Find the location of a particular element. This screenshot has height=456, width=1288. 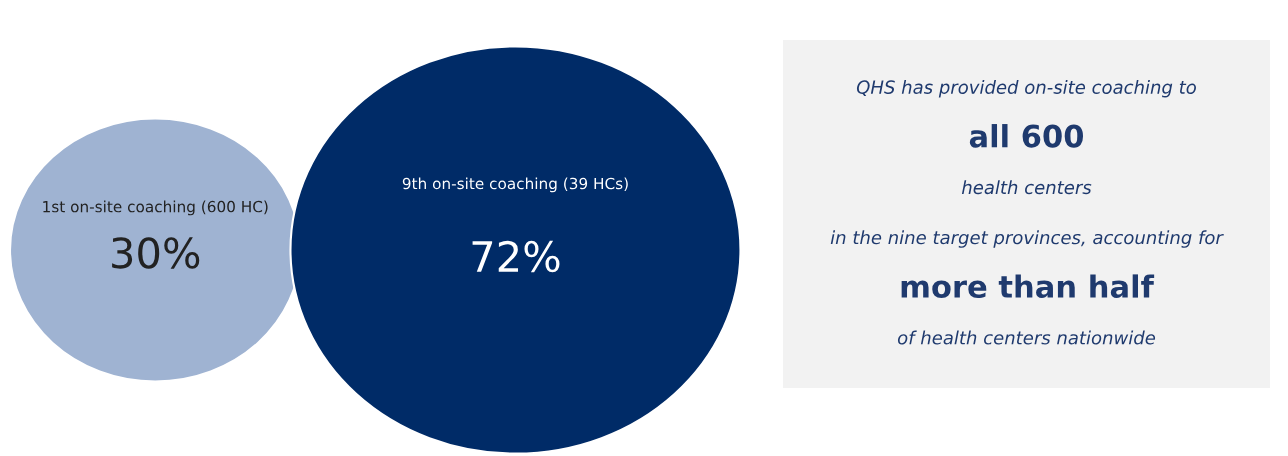

text: in the nine target provinces, accounting for is located at coordinates (1027, 239).